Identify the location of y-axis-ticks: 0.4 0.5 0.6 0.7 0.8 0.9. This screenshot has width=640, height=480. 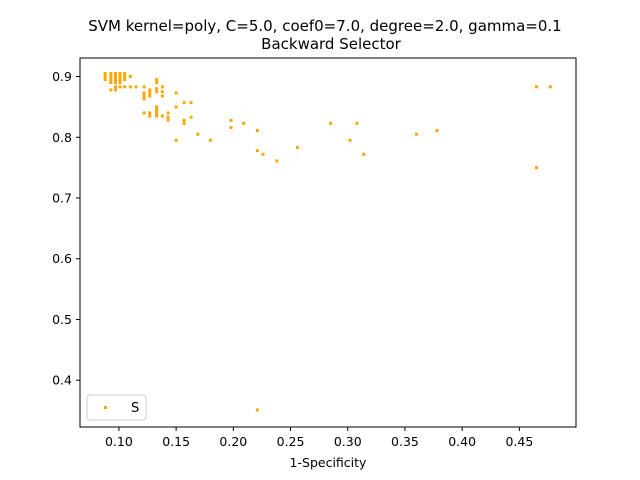
(66, 228).